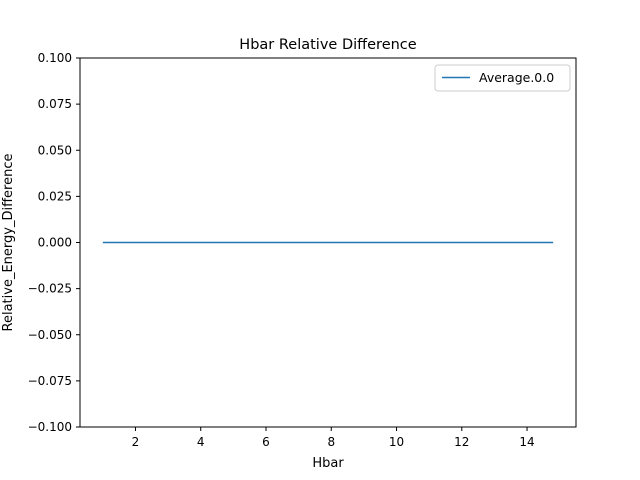  I want to click on y-axis-label: Relative_Energy_Difference, so click(8, 243).